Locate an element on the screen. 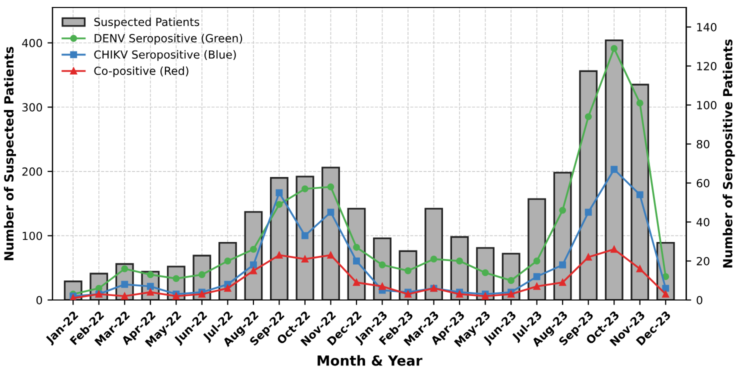 This screenshot has width=750, height=375. y-axis-title: Number of Suspected Patients is located at coordinates (10, 153).